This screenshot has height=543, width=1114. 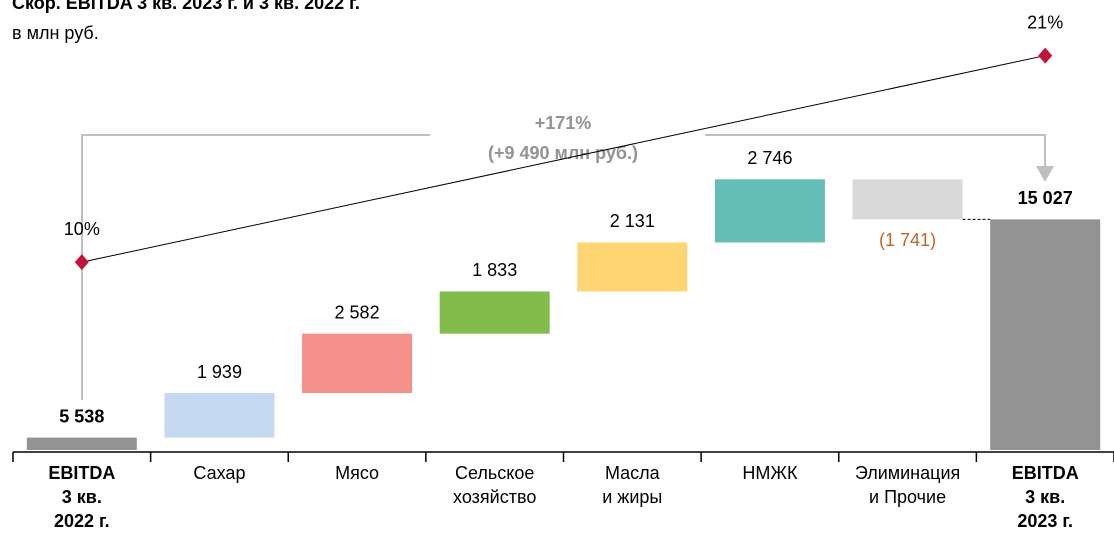 What do you see at coordinates (1045, 521) in the screenshot?
I see `x-tick-label: 2023 г.` at bounding box center [1045, 521].